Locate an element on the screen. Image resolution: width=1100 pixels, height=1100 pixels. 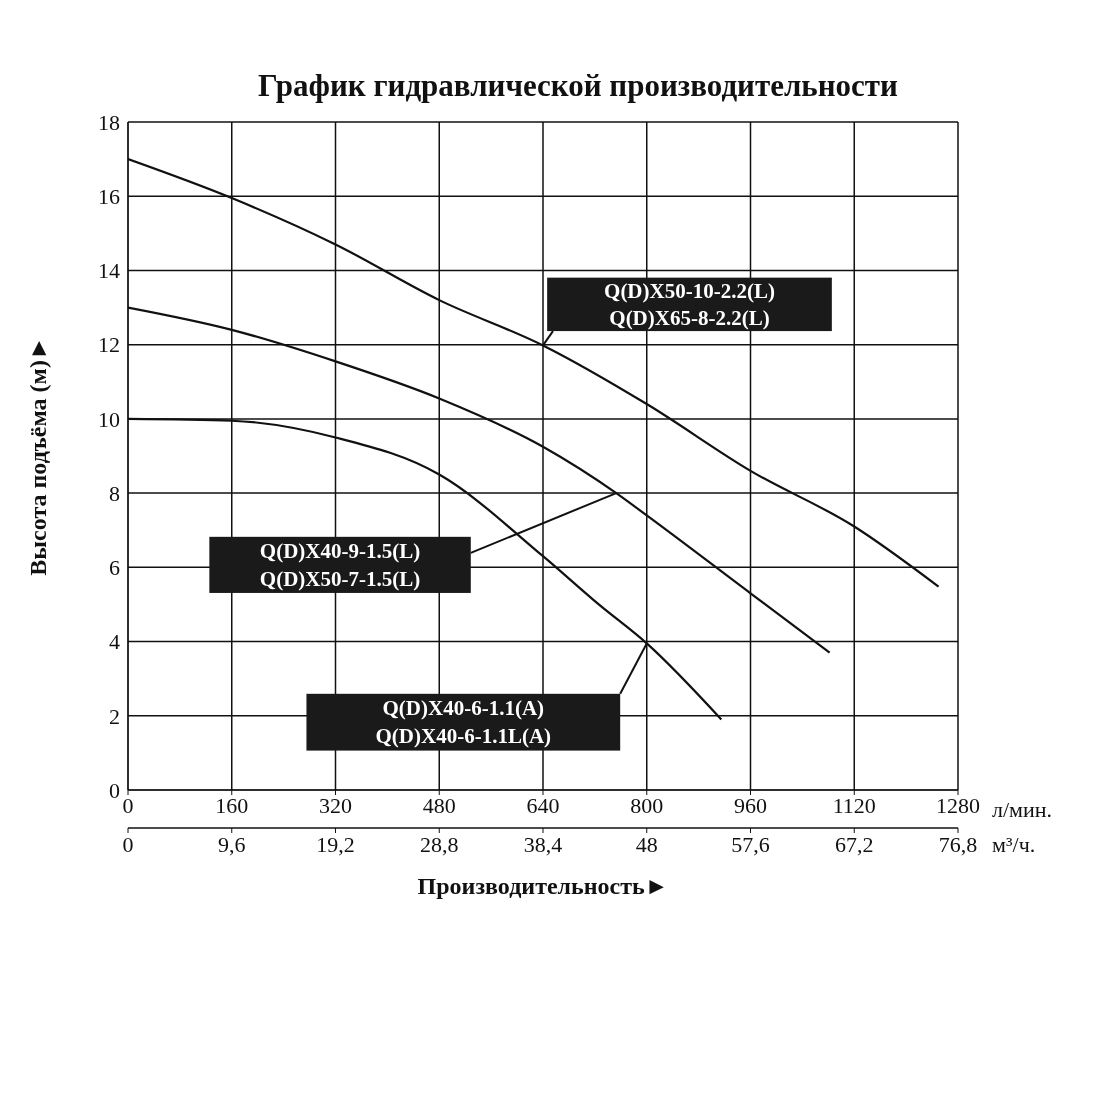
text: Q(D)X40-9-1.5(L) Q(D)X50-7-1.5(L) is located at coordinates (340, 564).